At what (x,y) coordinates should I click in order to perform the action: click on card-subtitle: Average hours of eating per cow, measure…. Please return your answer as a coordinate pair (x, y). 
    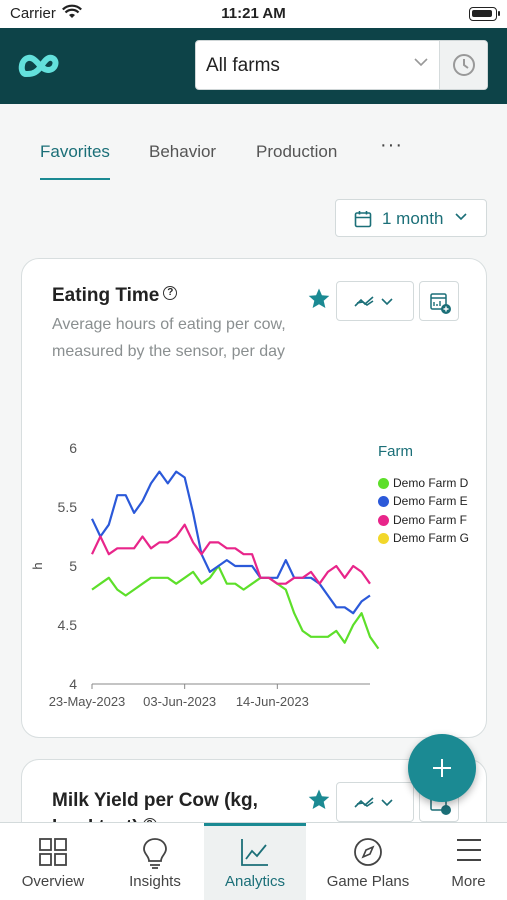
    Looking at the image, I should click on (169, 338).